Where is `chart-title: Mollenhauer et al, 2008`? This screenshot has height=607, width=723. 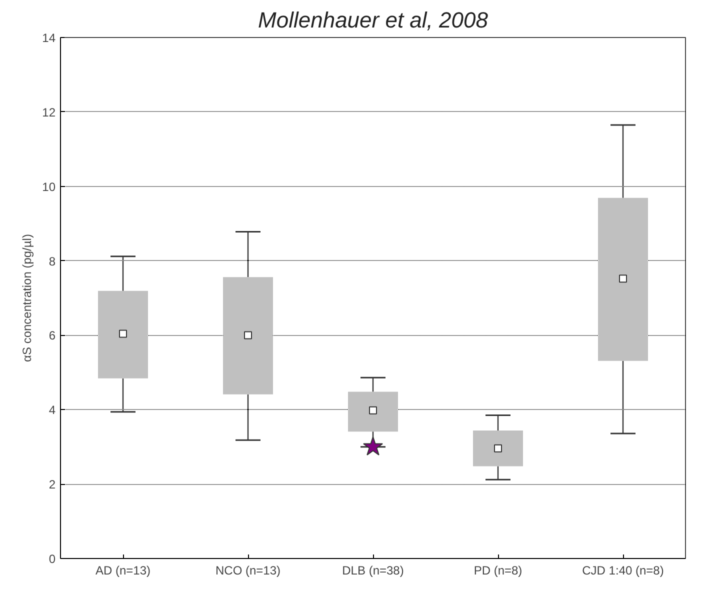 chart-title: Mollenhauer et al, 2008 is located at coordinates (373, 20).